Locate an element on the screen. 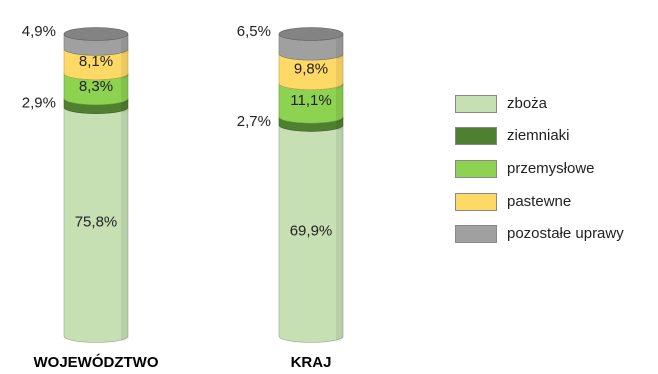 This screenshot has height=374, width=658. data-label-kraj-pastewne: 9,8% is located at coordinates (311, 68).